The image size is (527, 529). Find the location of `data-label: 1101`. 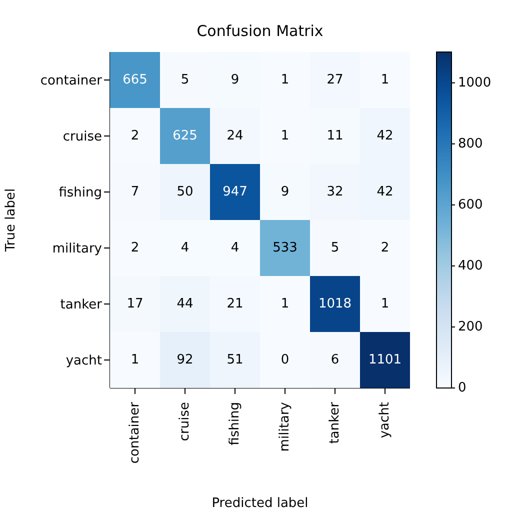

data-label: 1101 is located at coordinates (385, 360).